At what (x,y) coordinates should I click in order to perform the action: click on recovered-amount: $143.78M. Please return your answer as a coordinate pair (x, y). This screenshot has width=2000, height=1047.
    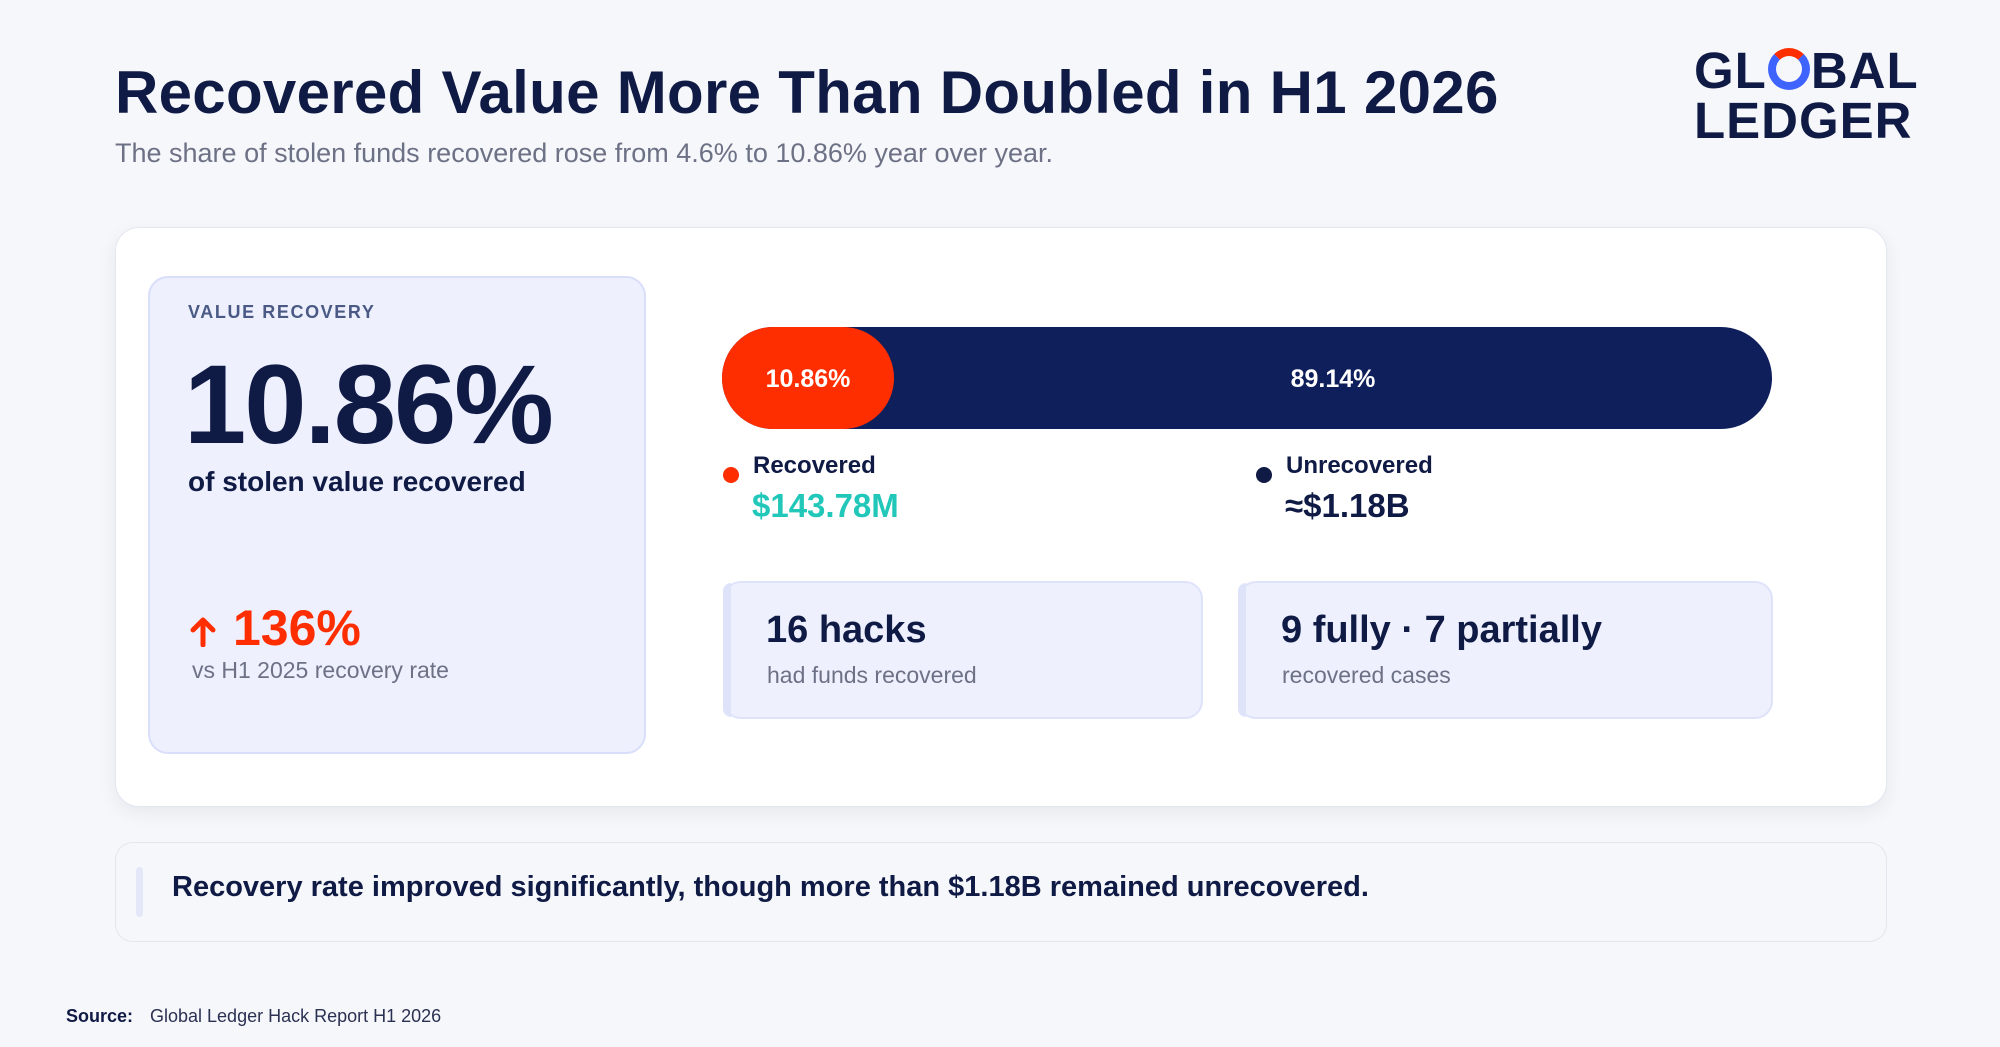
    Looking at the image, I should click on (825, 505).